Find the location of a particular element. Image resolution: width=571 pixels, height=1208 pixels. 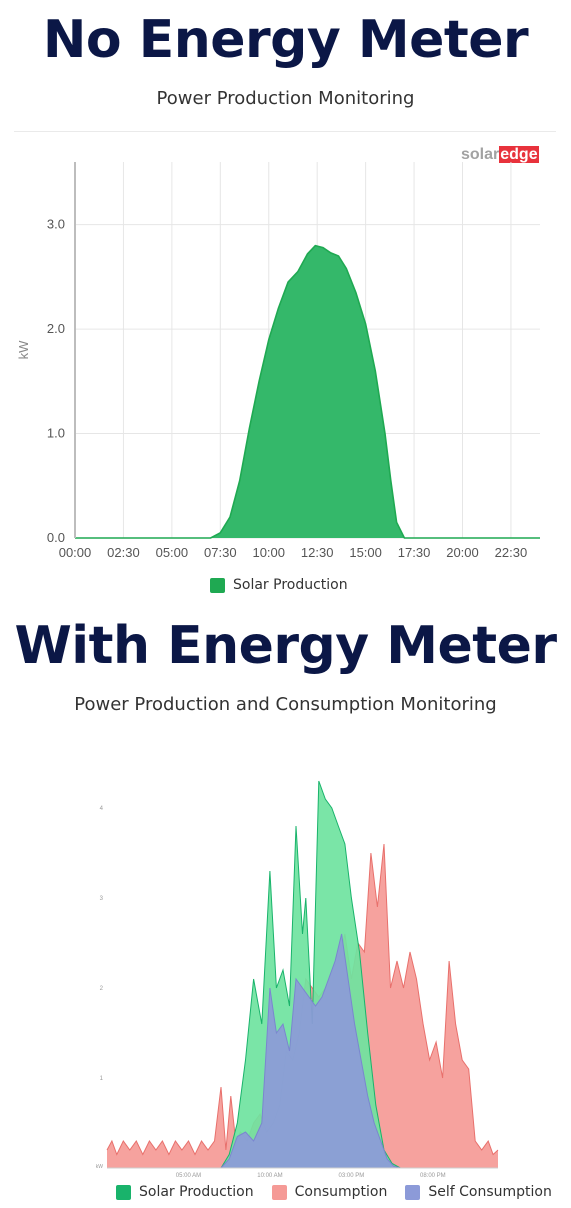

section2-title: With Energy Meter is located at coordinates (285, 646).